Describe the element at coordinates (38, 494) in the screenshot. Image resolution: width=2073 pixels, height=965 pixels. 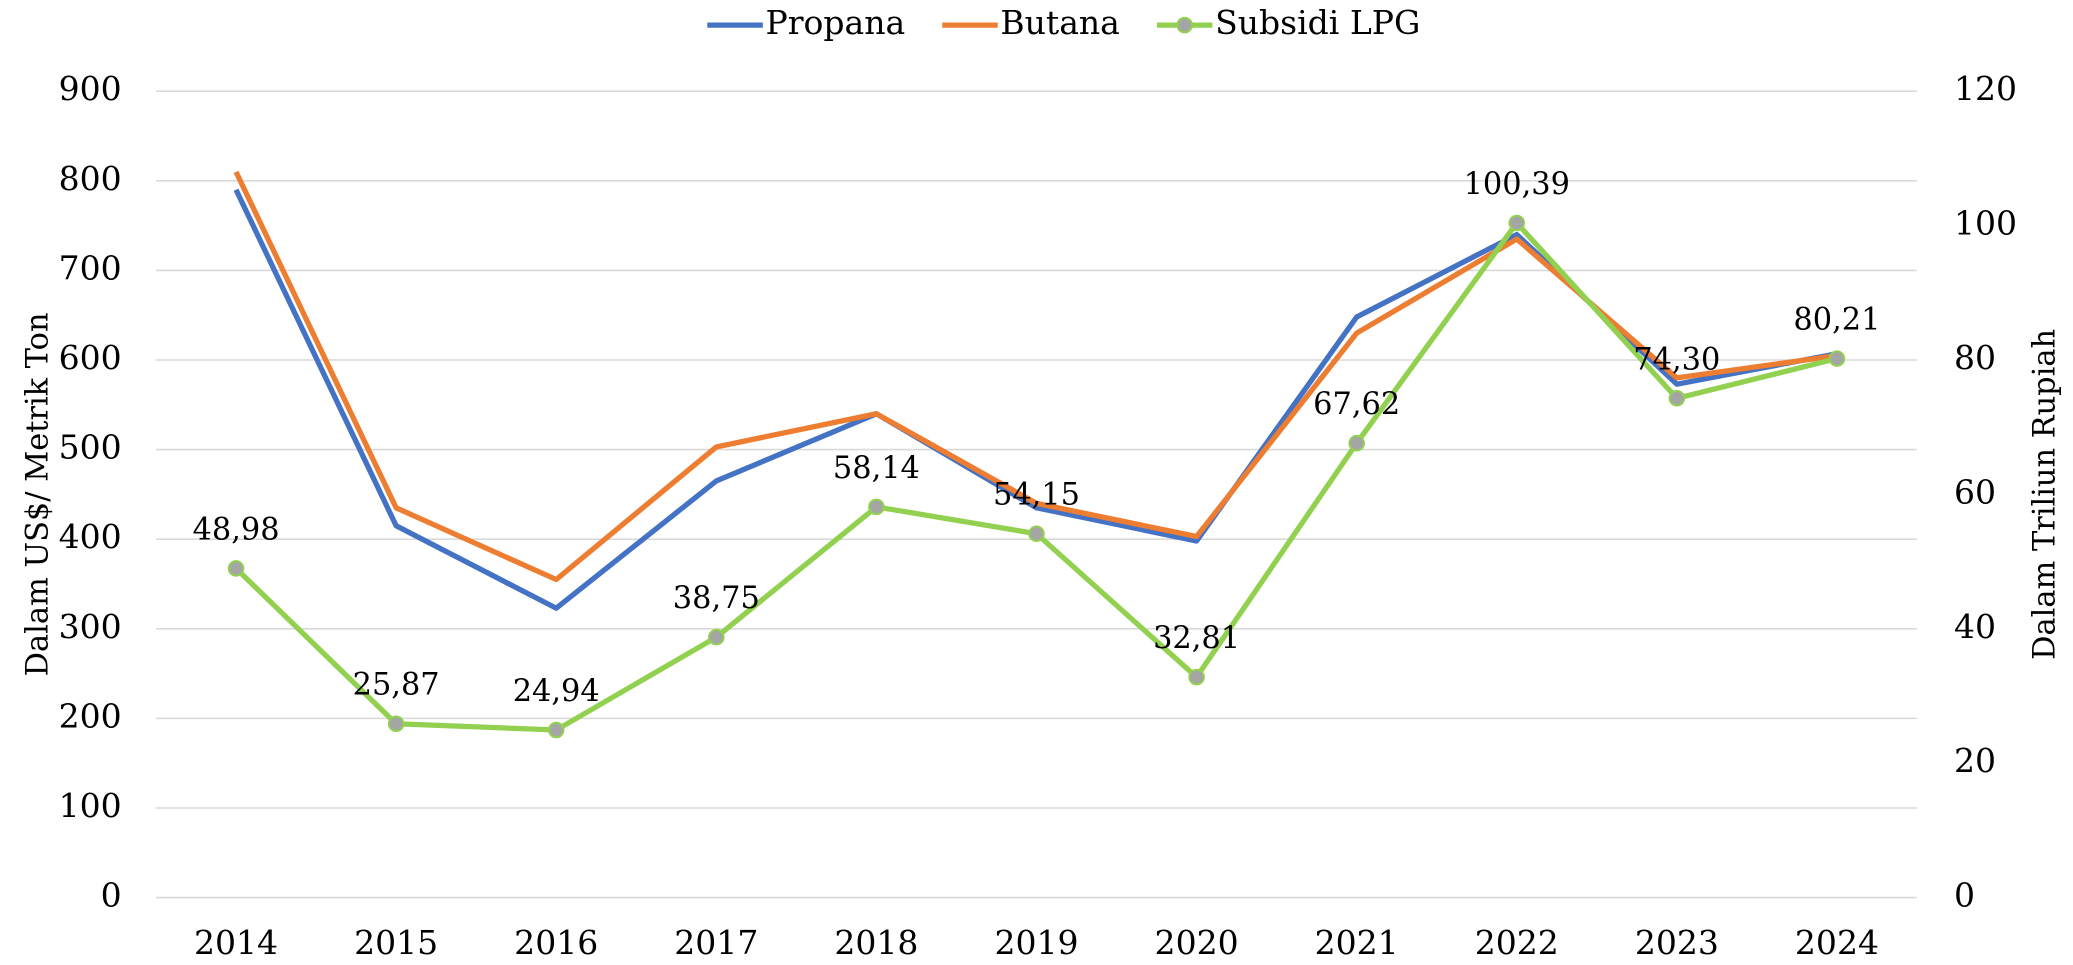
I see `y-axis-label: Dalam US$/ Metrik Ton` at that location.